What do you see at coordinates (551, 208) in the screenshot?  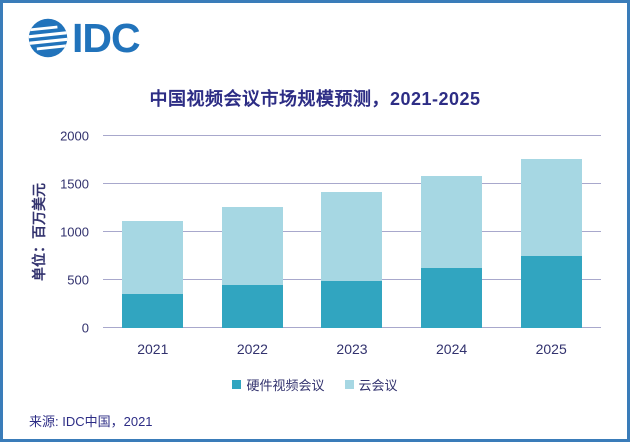 I see `bar-2025-segment-云会议` at bounding box center [551, 208].